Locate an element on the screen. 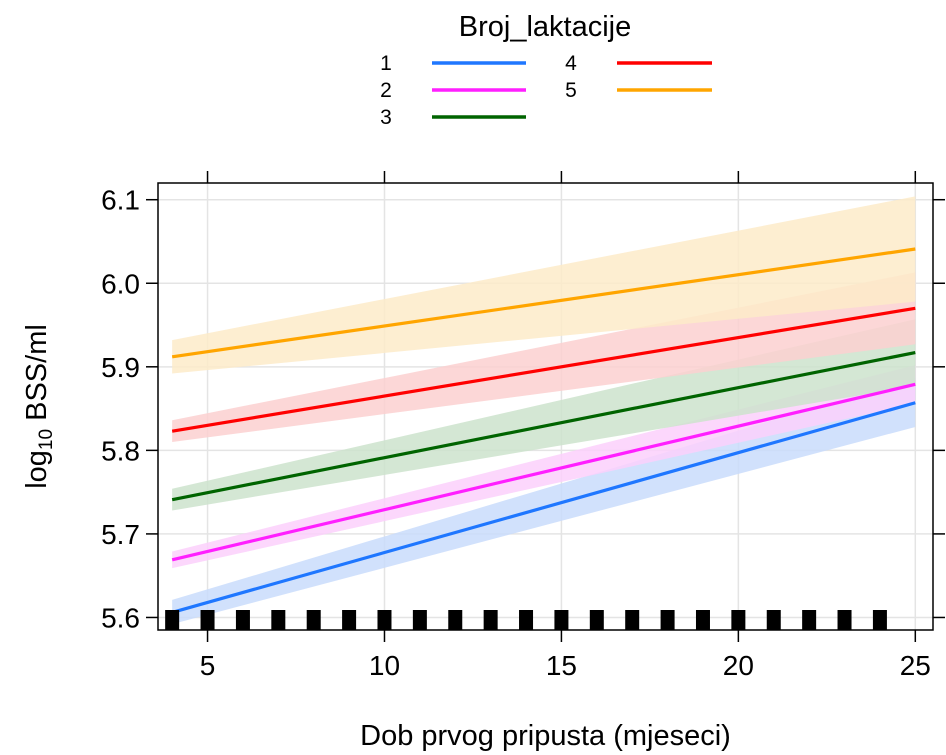  y-tick-label: 5.8 is located at coordinates (120, 450).